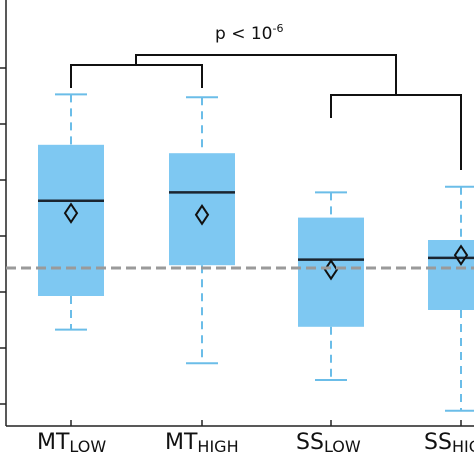  I want to click on box-3-mean-marker, so click(461, 255).